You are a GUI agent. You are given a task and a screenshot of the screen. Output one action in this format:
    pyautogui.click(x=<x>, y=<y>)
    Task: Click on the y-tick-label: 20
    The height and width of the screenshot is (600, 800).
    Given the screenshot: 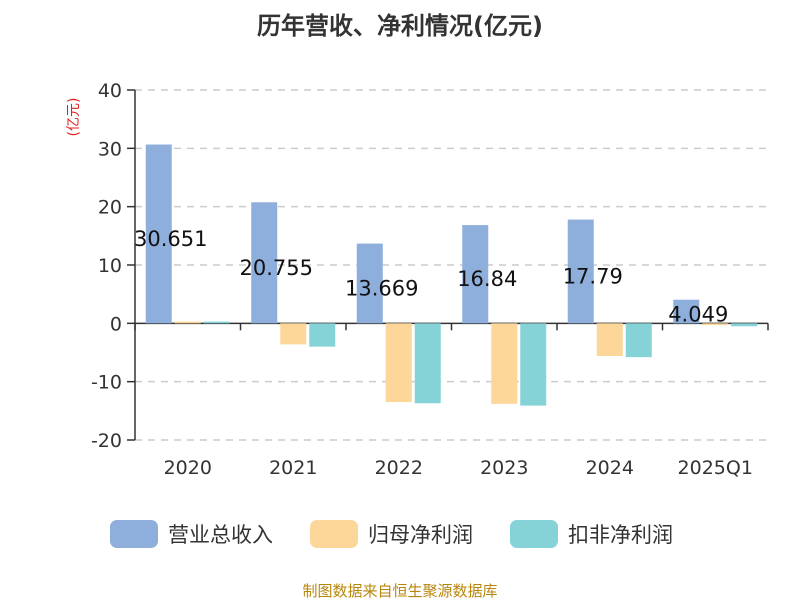 What is the action you would take?
    pyautogui.click(x=110, y=208)
    